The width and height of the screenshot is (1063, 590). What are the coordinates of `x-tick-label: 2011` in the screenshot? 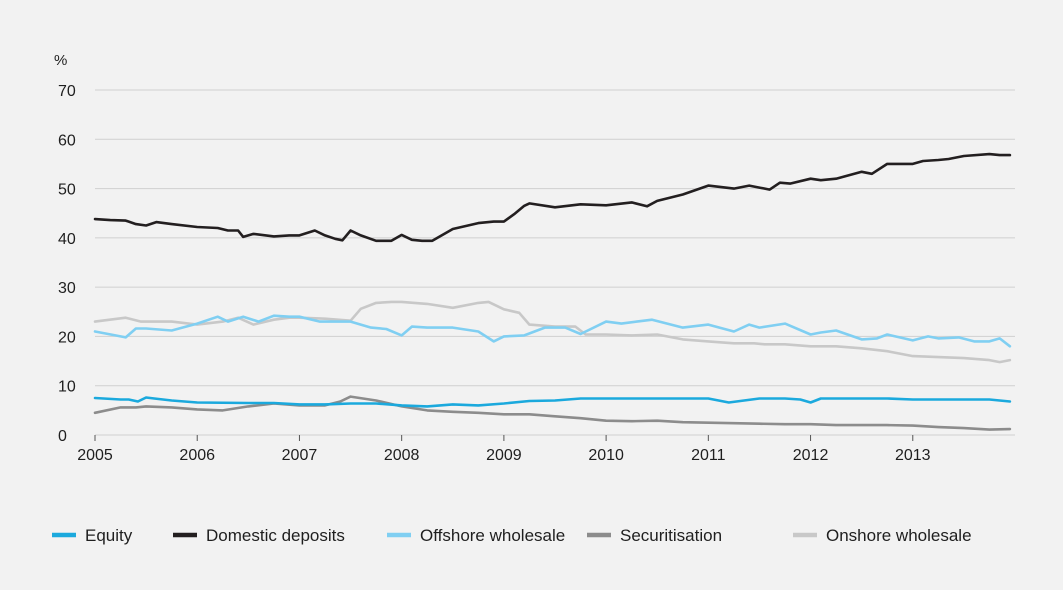 It's located at (708, 455).